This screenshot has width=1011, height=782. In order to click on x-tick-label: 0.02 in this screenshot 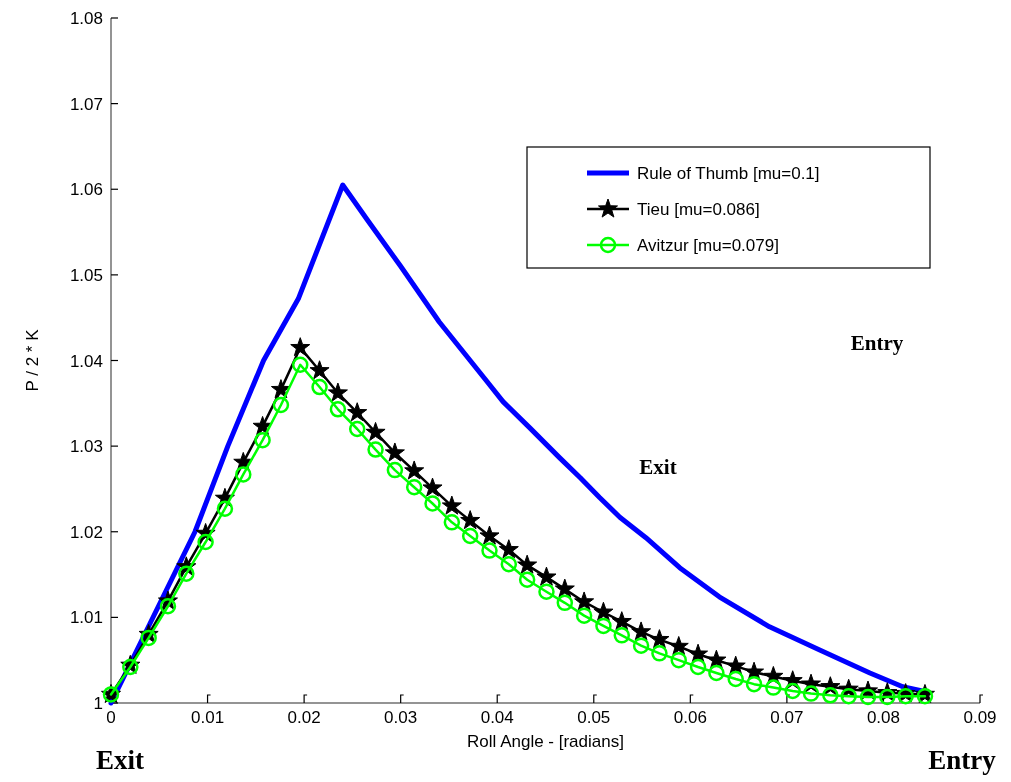, I will do `click(304, 717)`.